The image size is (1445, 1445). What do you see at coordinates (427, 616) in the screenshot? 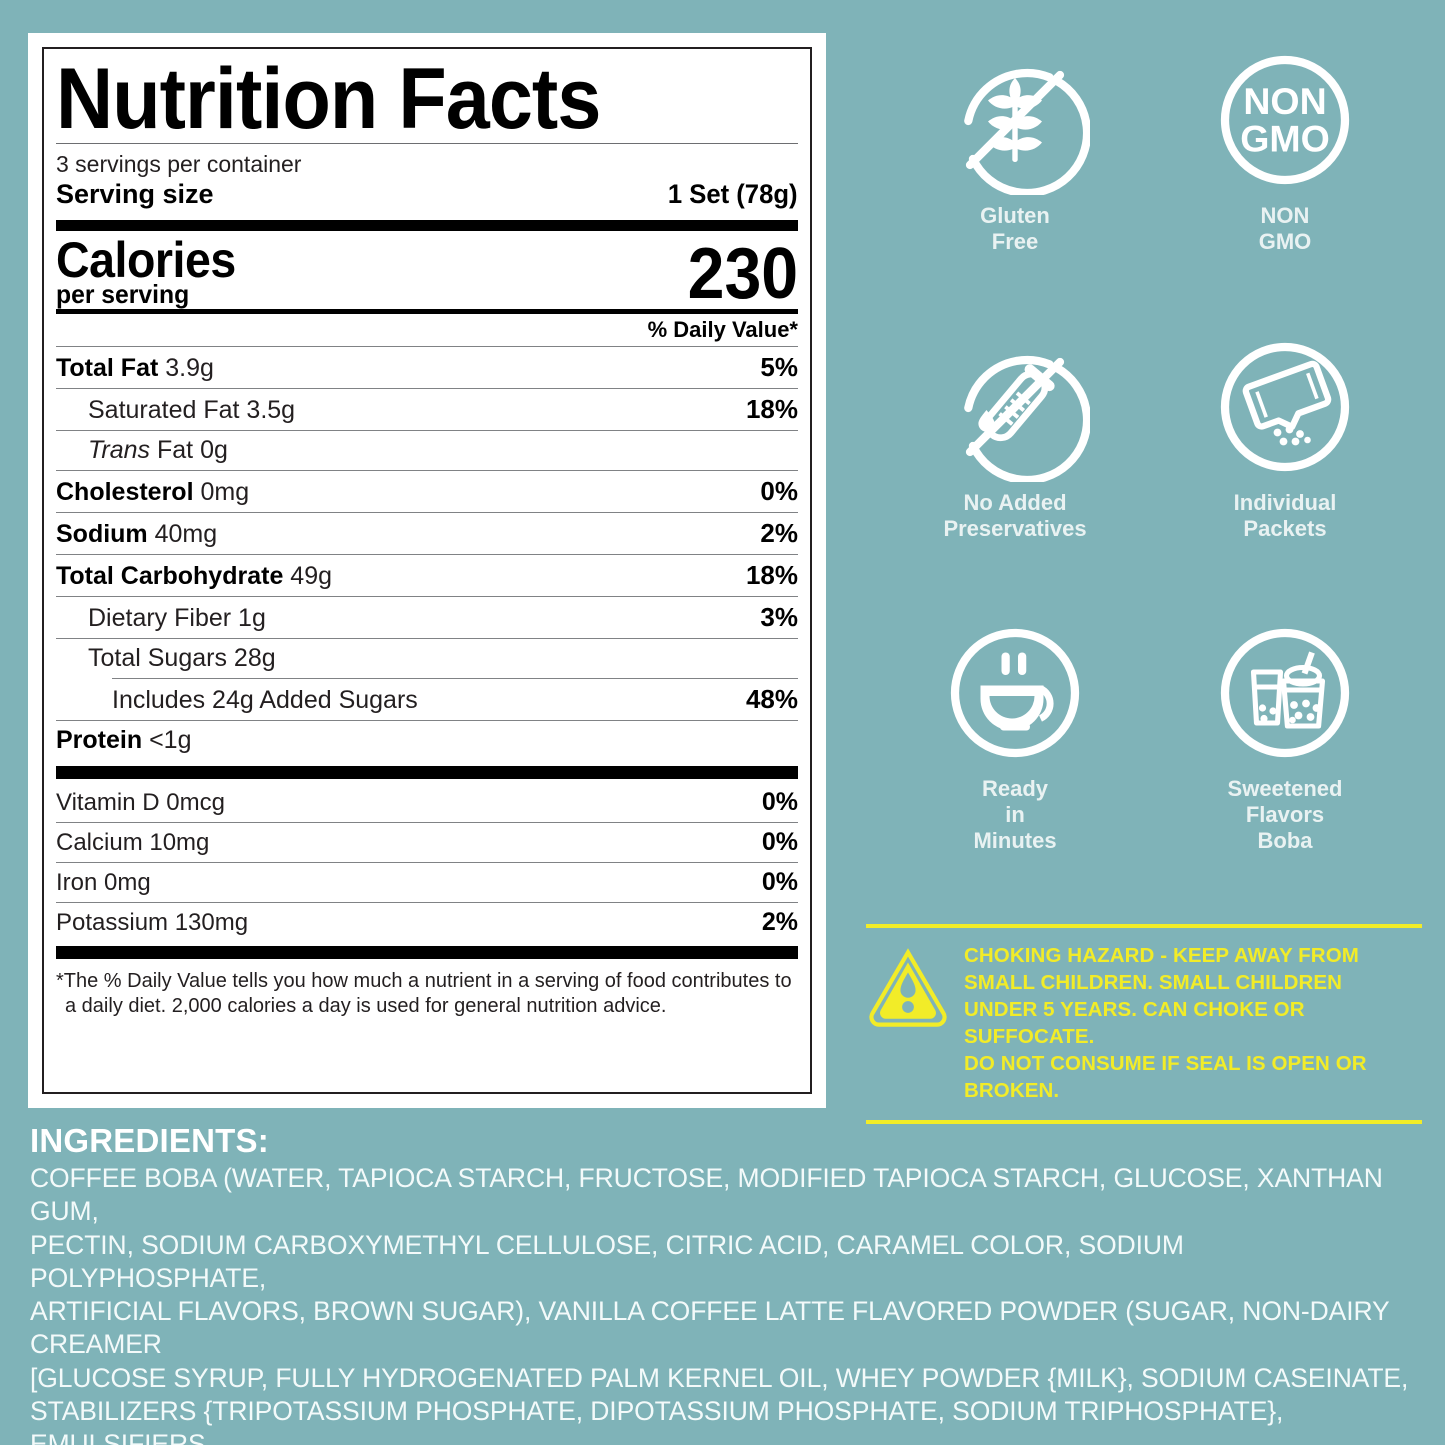
I see `nutrient-row: Dietary Fiber 1g 3%` at bounding box center [427, 616].